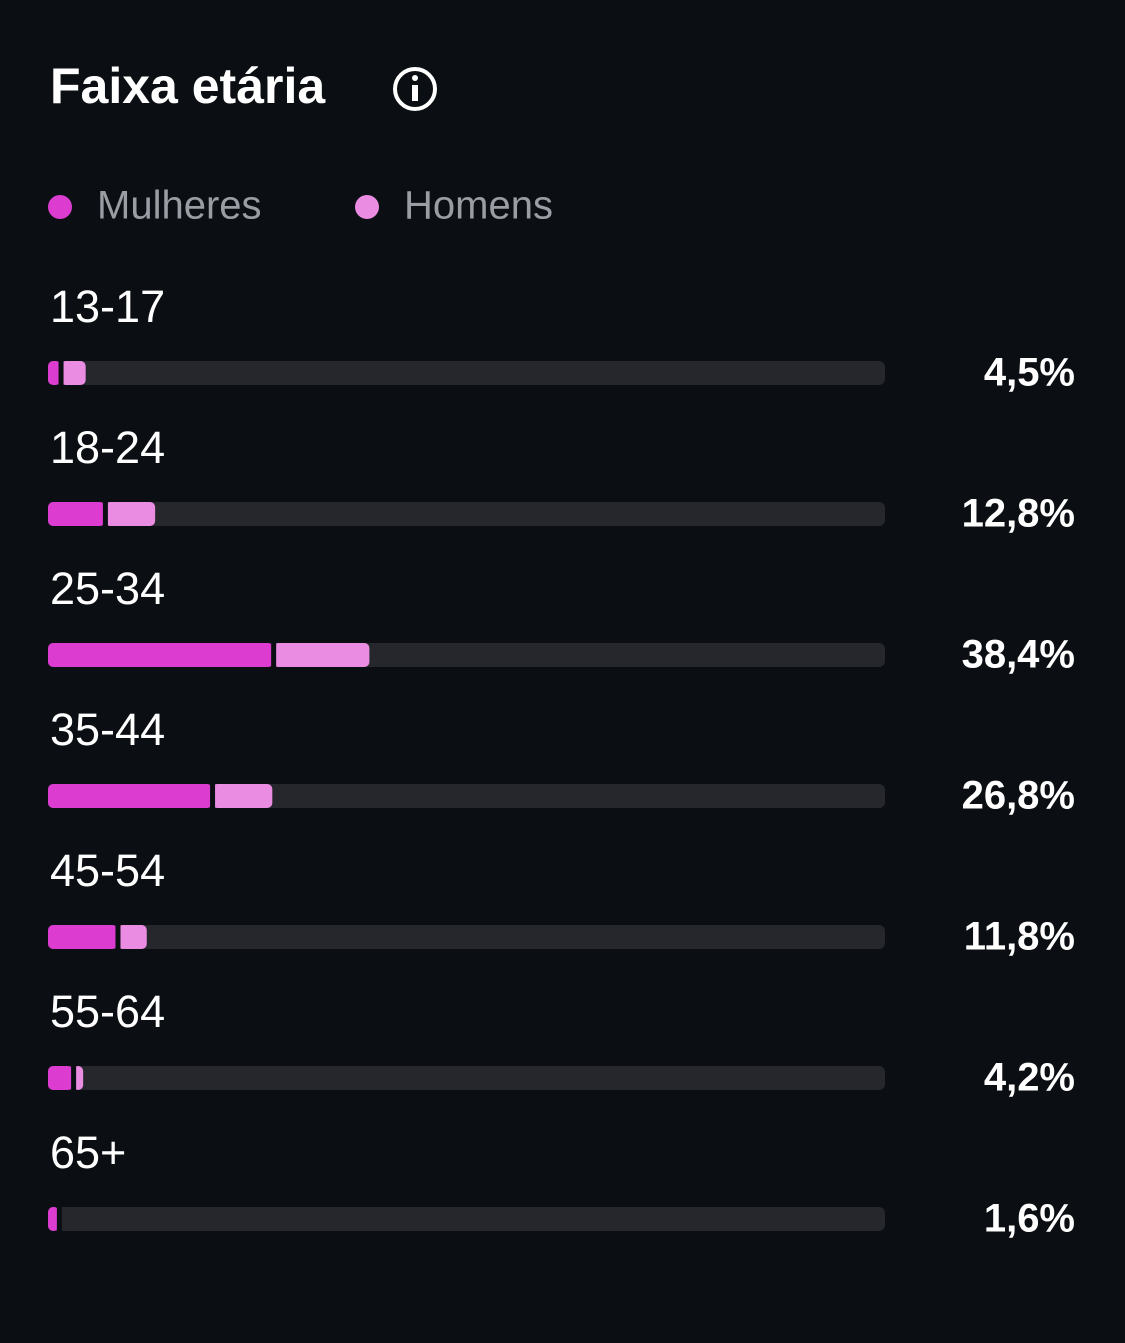  What do you see at coordinates (107, 1011) in the screenshot?
I see `category-label: 55-64` at bounding box center [107, 1011].